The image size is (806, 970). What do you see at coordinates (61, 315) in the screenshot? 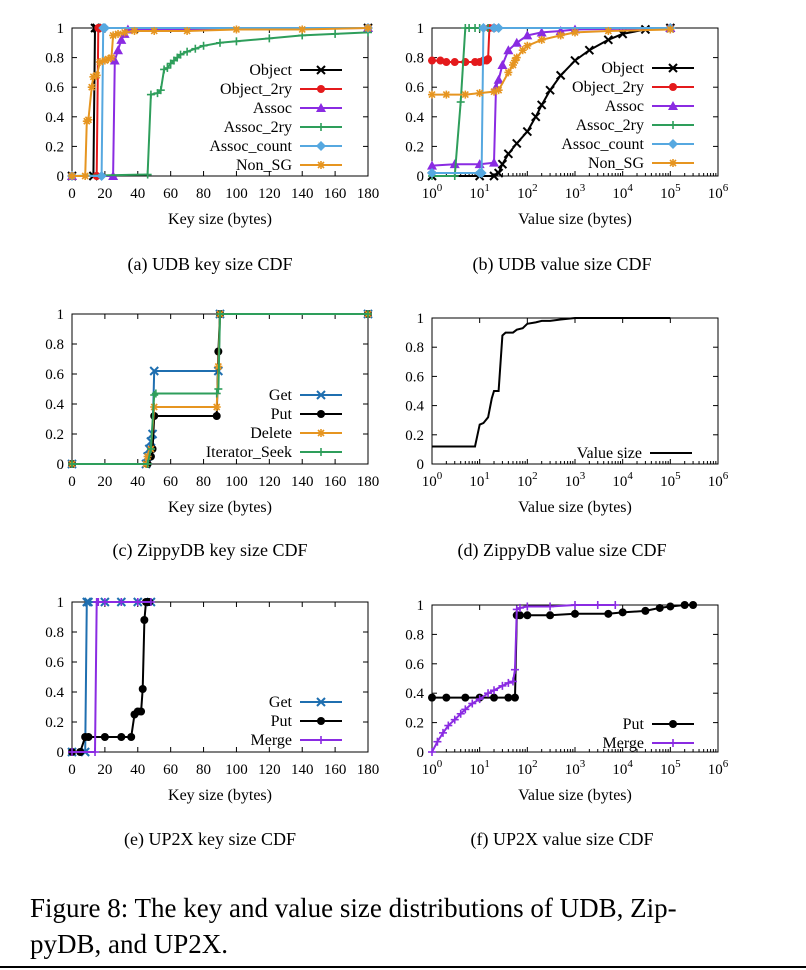
I see `chart-c-ytick-label: 1` at bounding box center [61, 315].